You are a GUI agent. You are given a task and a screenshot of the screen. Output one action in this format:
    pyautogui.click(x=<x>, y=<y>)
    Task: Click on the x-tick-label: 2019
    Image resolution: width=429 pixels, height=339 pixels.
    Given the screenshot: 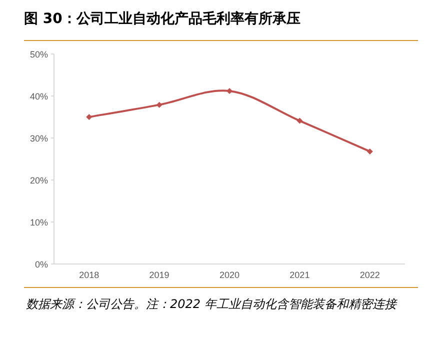 What is the action you would take?
    pyautogui.click(x=159, y=275)
    